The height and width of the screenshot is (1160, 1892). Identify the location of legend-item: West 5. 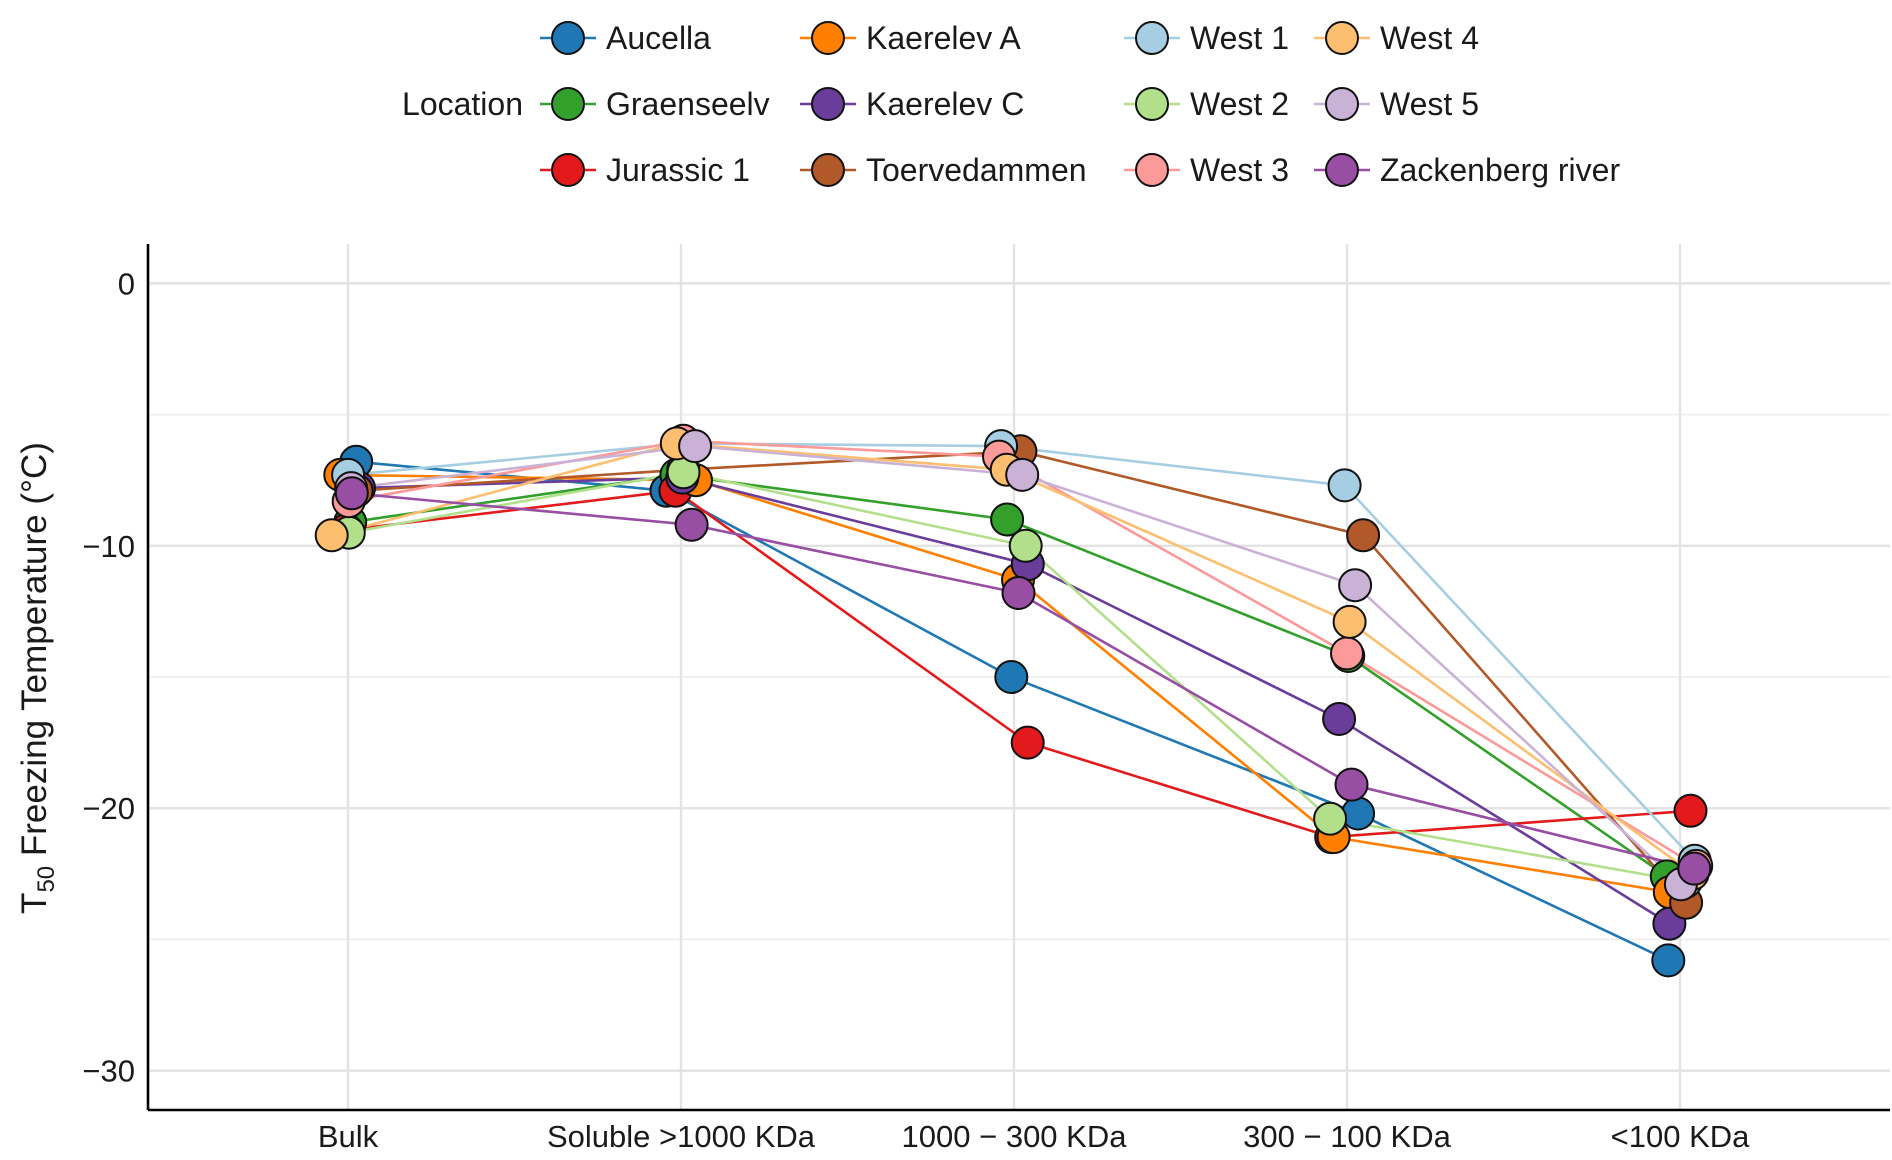
(1396, 104).